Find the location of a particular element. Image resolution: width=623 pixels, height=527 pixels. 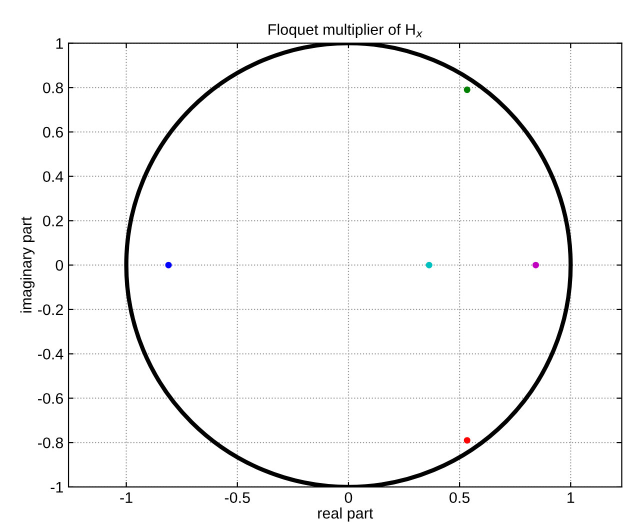

y-tick-label: 0.6 is located at coordinates (53, 132).